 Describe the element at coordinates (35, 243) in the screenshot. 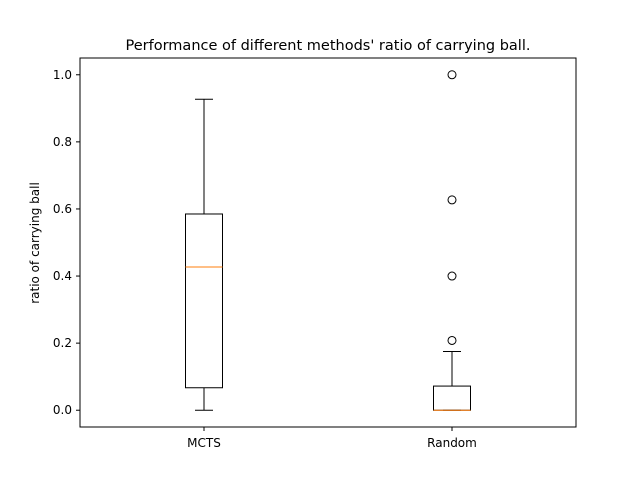

I see `y-axis-label: ratio of carrying ball` at that location.